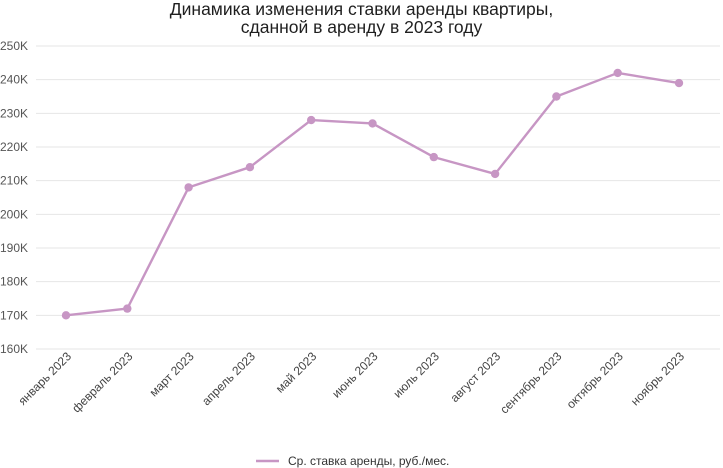 This screenshot has height=468, width=723. Describe the element at coordinates (595, 380) in the screenshot. I see `x-tick-label: октябрь 2023` at that location.